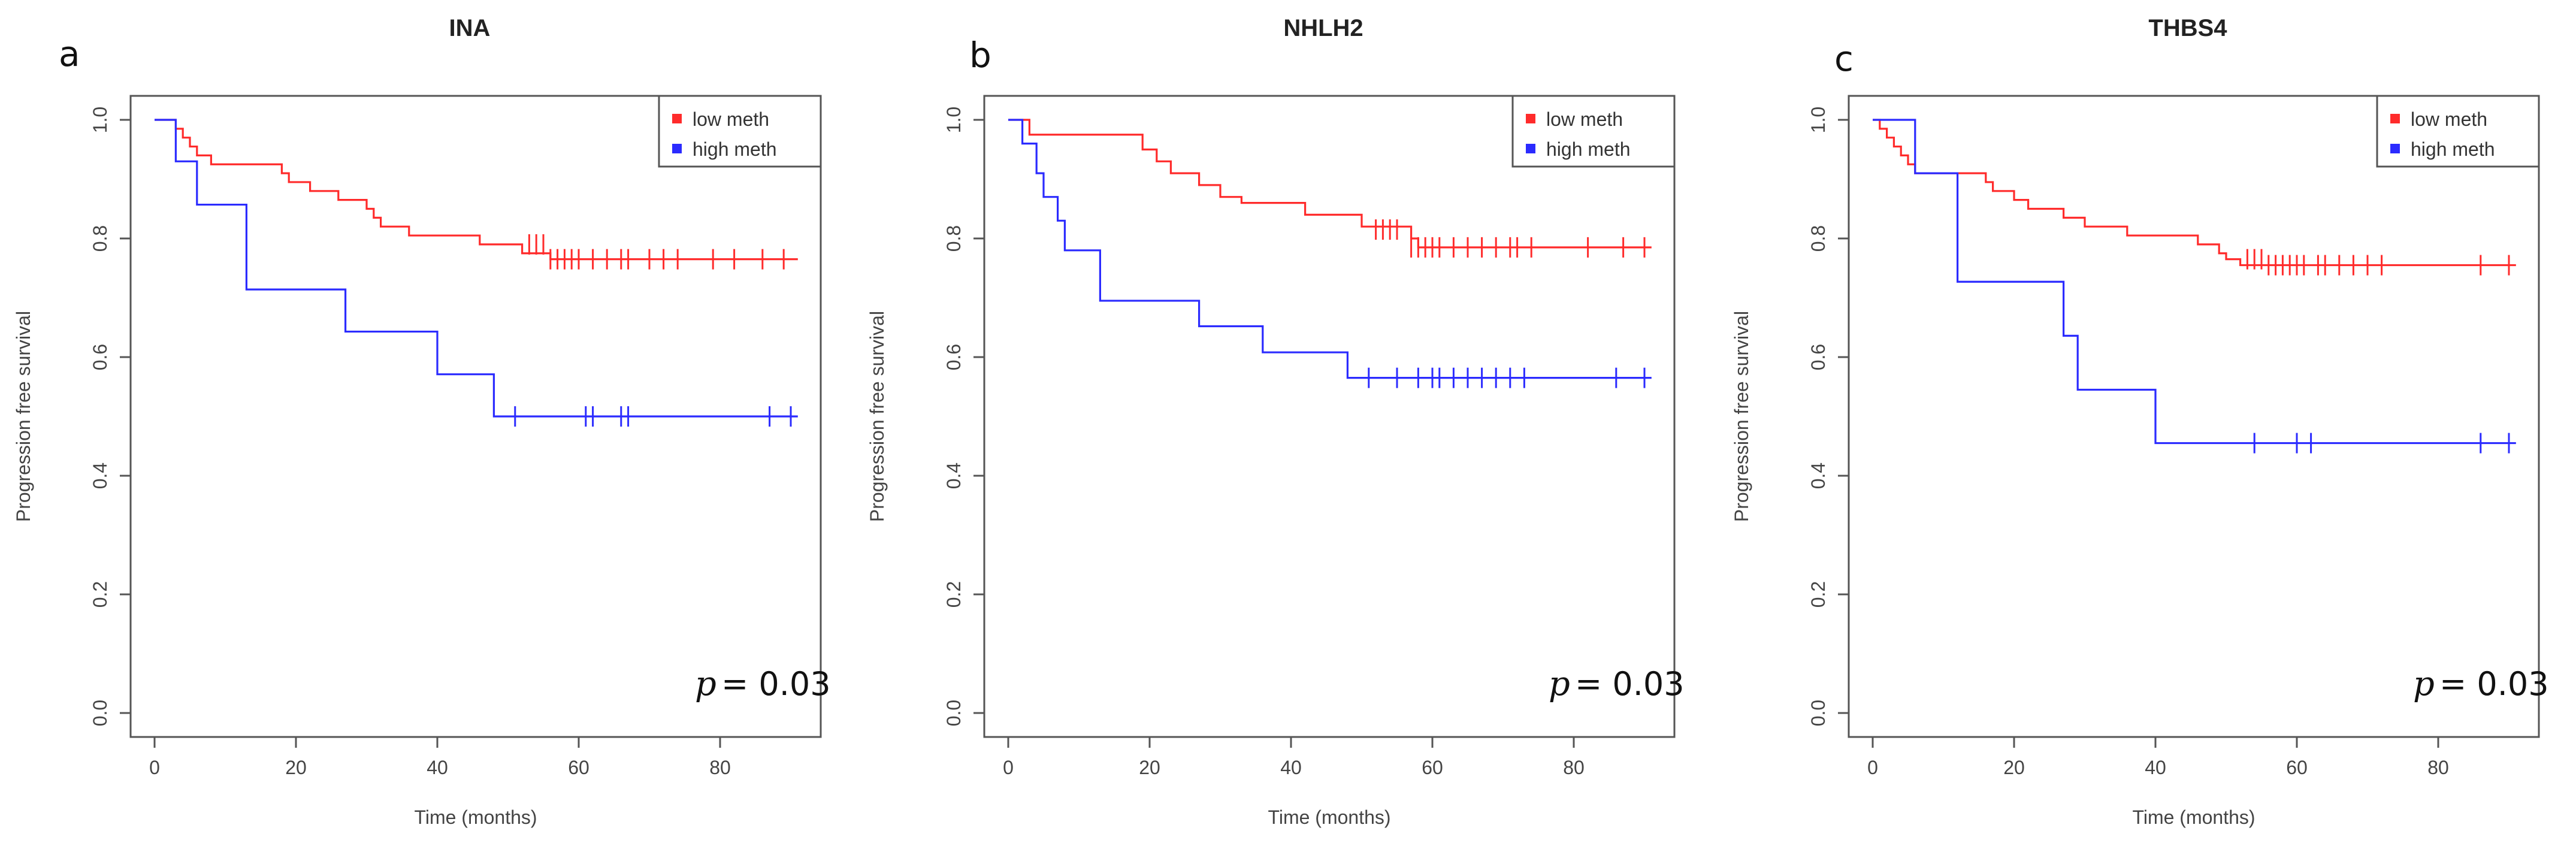  I want to click on panel-letter: a, so click(69, 54).